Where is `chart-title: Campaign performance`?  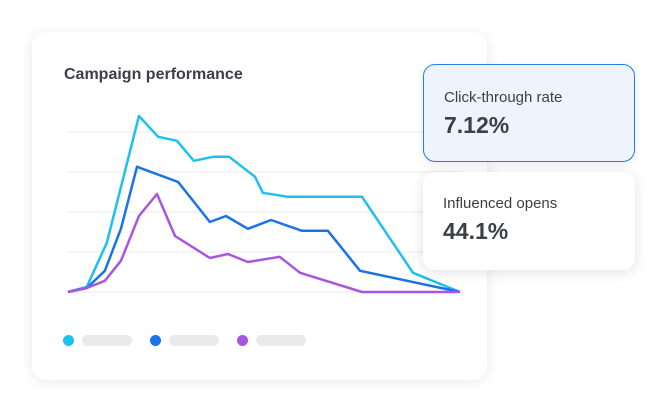
chart-title: Campaign performance is located at coordinates (153, 74).